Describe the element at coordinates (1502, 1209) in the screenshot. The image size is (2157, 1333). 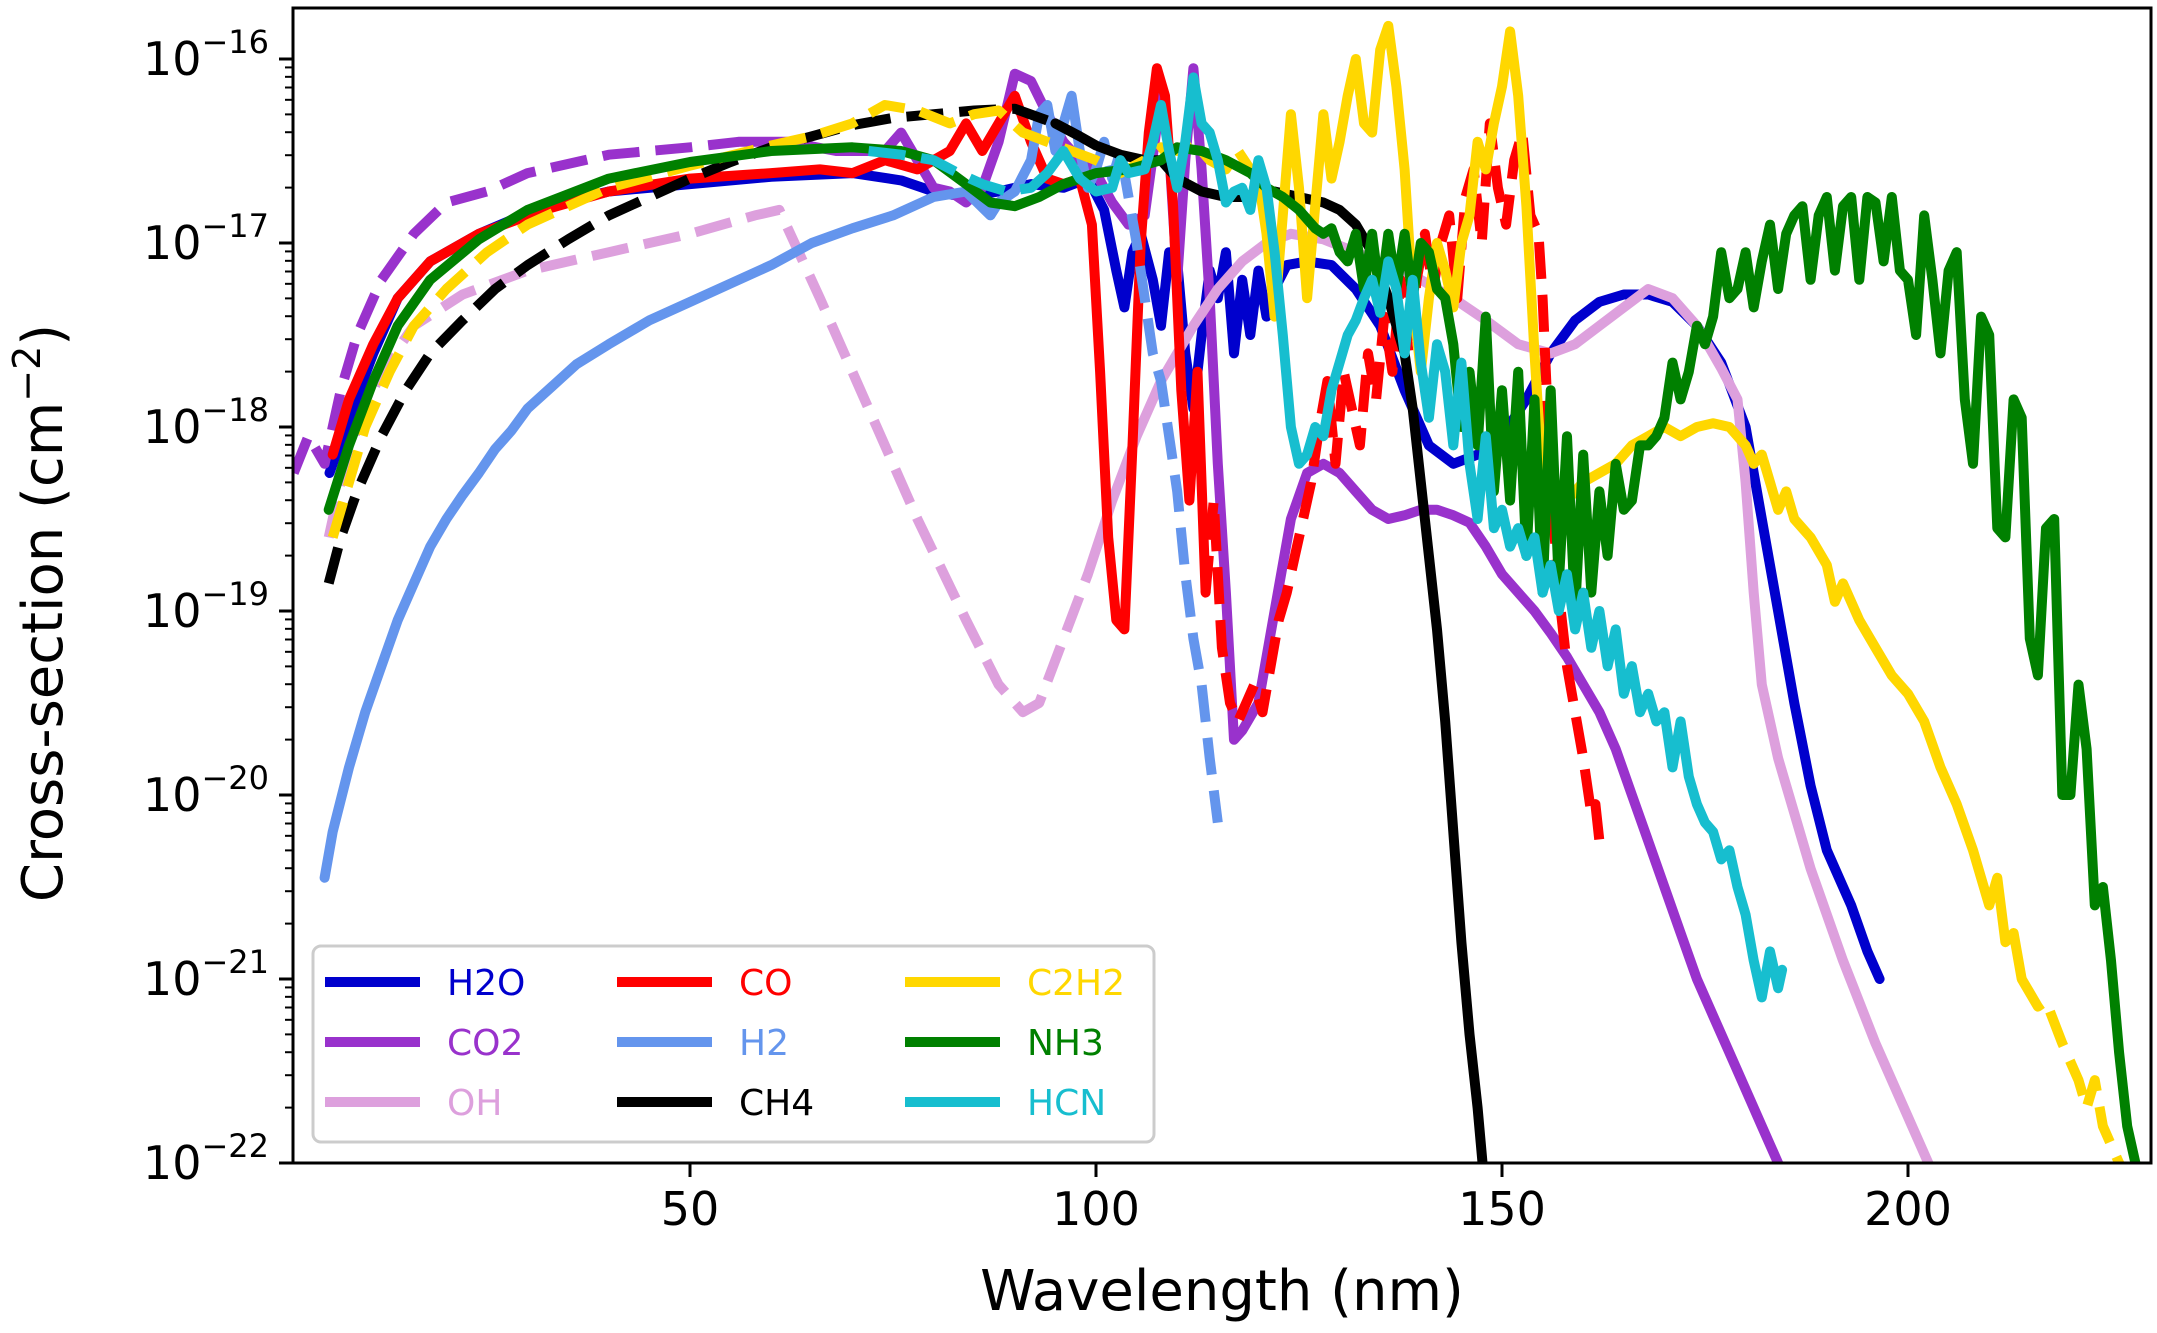
I see `x-tick-label: 150` at that location.